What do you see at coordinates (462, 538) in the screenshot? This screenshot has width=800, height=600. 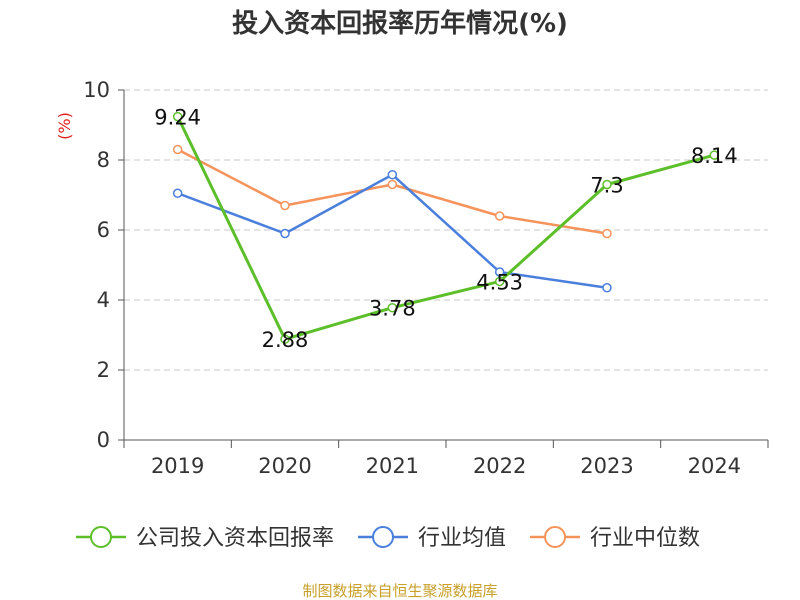 I see `legend-label: 行业均值` at bounding box center [462, 538].